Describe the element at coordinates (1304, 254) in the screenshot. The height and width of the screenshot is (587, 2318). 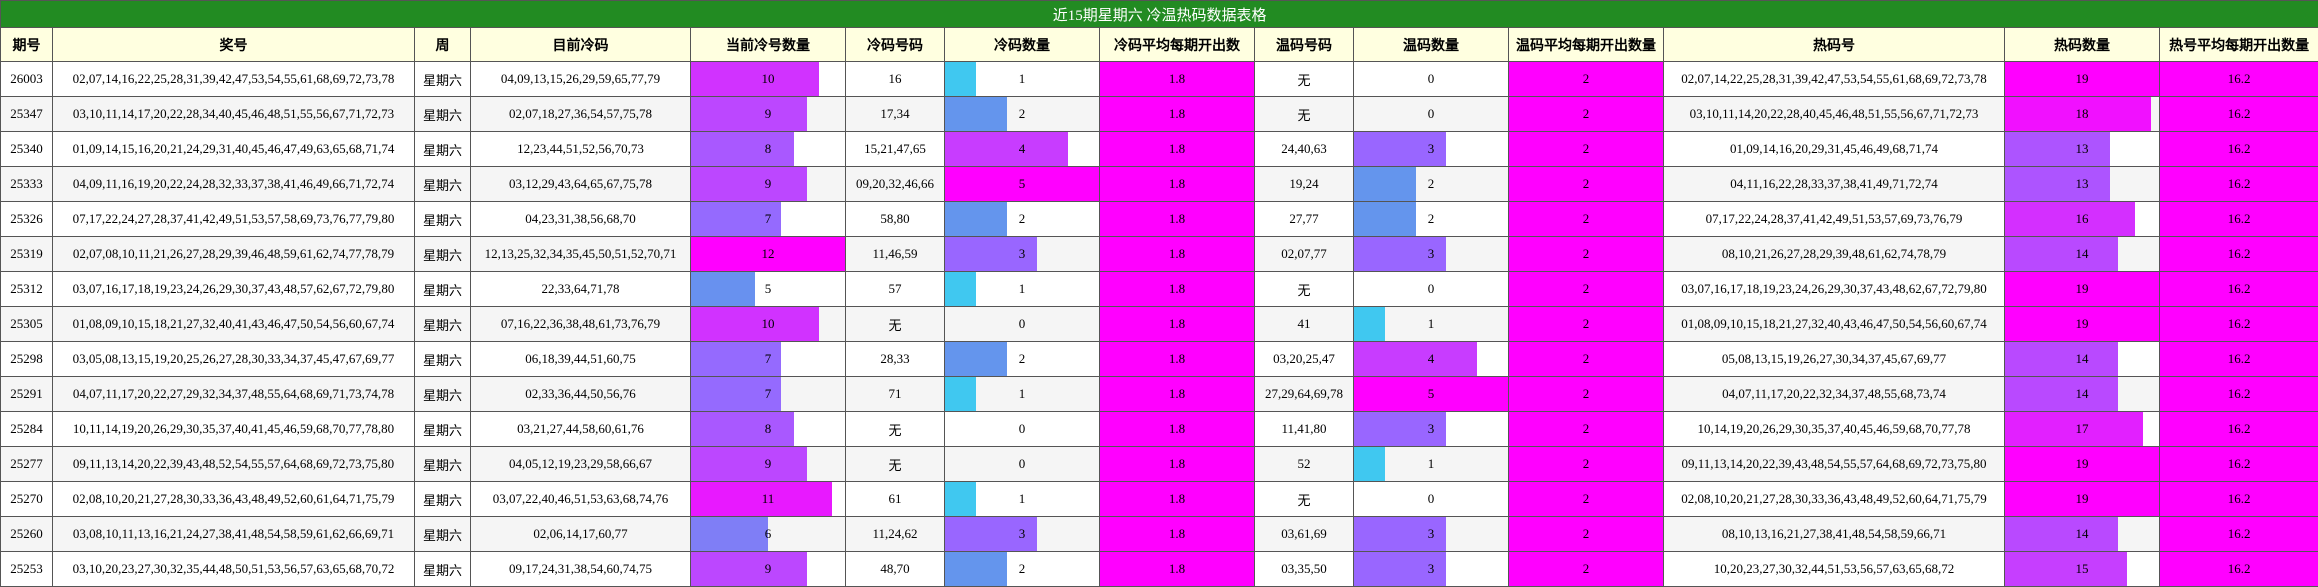
I see `cell: 02,07,77` at that location.